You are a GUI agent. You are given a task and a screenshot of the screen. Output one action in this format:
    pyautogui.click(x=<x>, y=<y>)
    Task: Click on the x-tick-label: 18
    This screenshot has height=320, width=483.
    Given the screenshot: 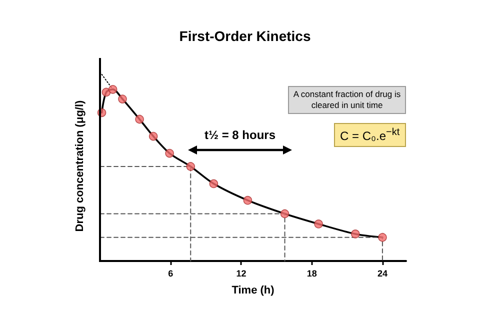 What is the action you would take?
    pyautogui.click(x=311, y=273)
    